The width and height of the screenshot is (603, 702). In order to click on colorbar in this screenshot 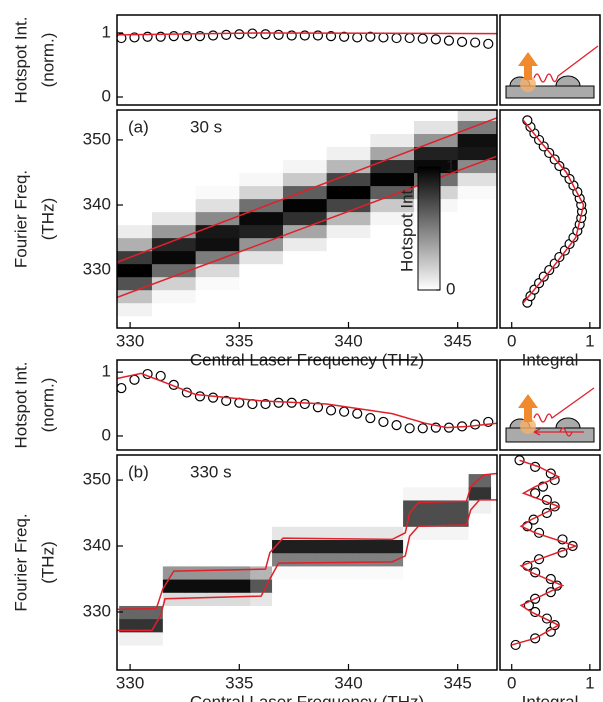, I will do `click(429, 228)`.